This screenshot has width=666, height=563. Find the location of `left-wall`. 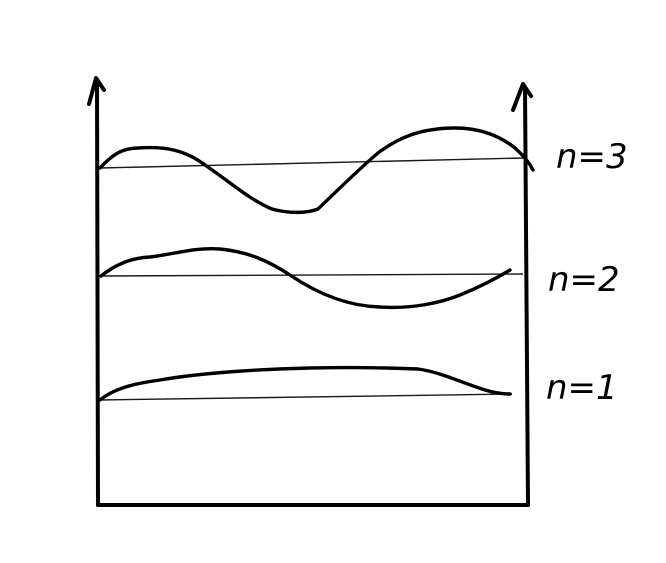

left-wall is located at coordinates (97, 292).